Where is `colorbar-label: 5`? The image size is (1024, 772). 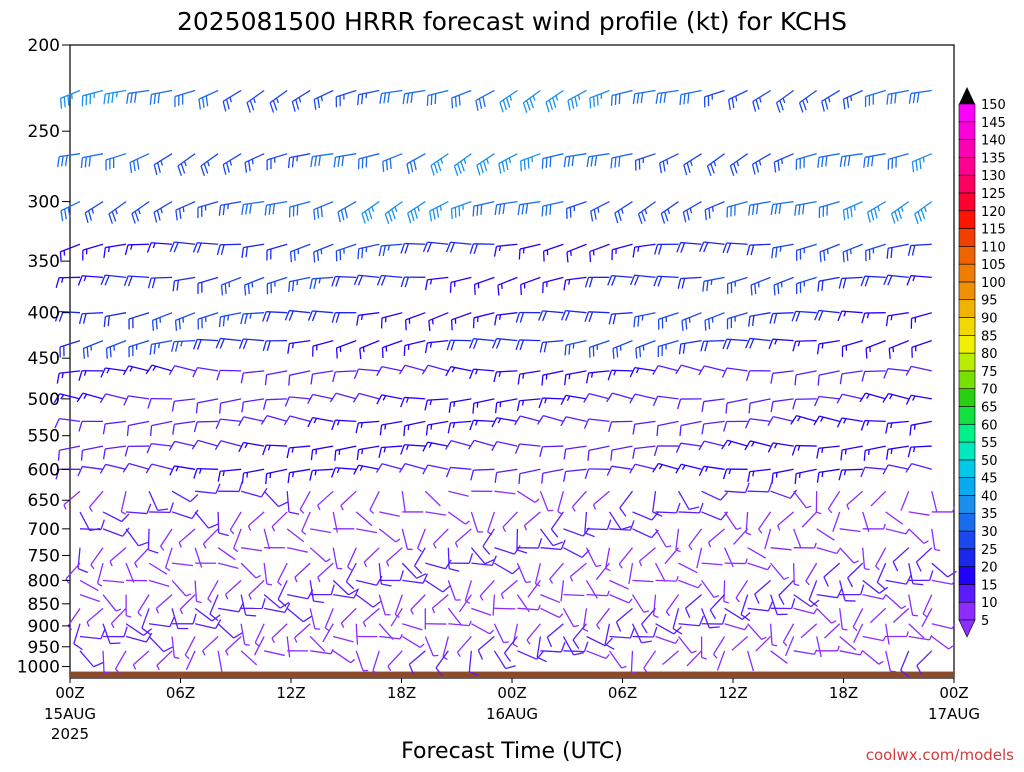
colorbar-label: 5 is located at coordinates (985, 621).